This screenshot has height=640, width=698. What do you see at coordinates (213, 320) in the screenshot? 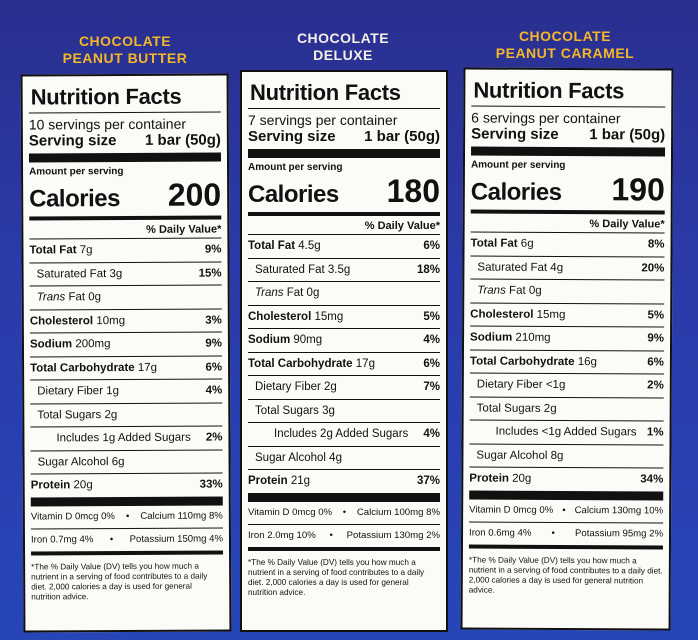
I see `nutrient-daily-value: 3%` at bounding box center [213, 320].